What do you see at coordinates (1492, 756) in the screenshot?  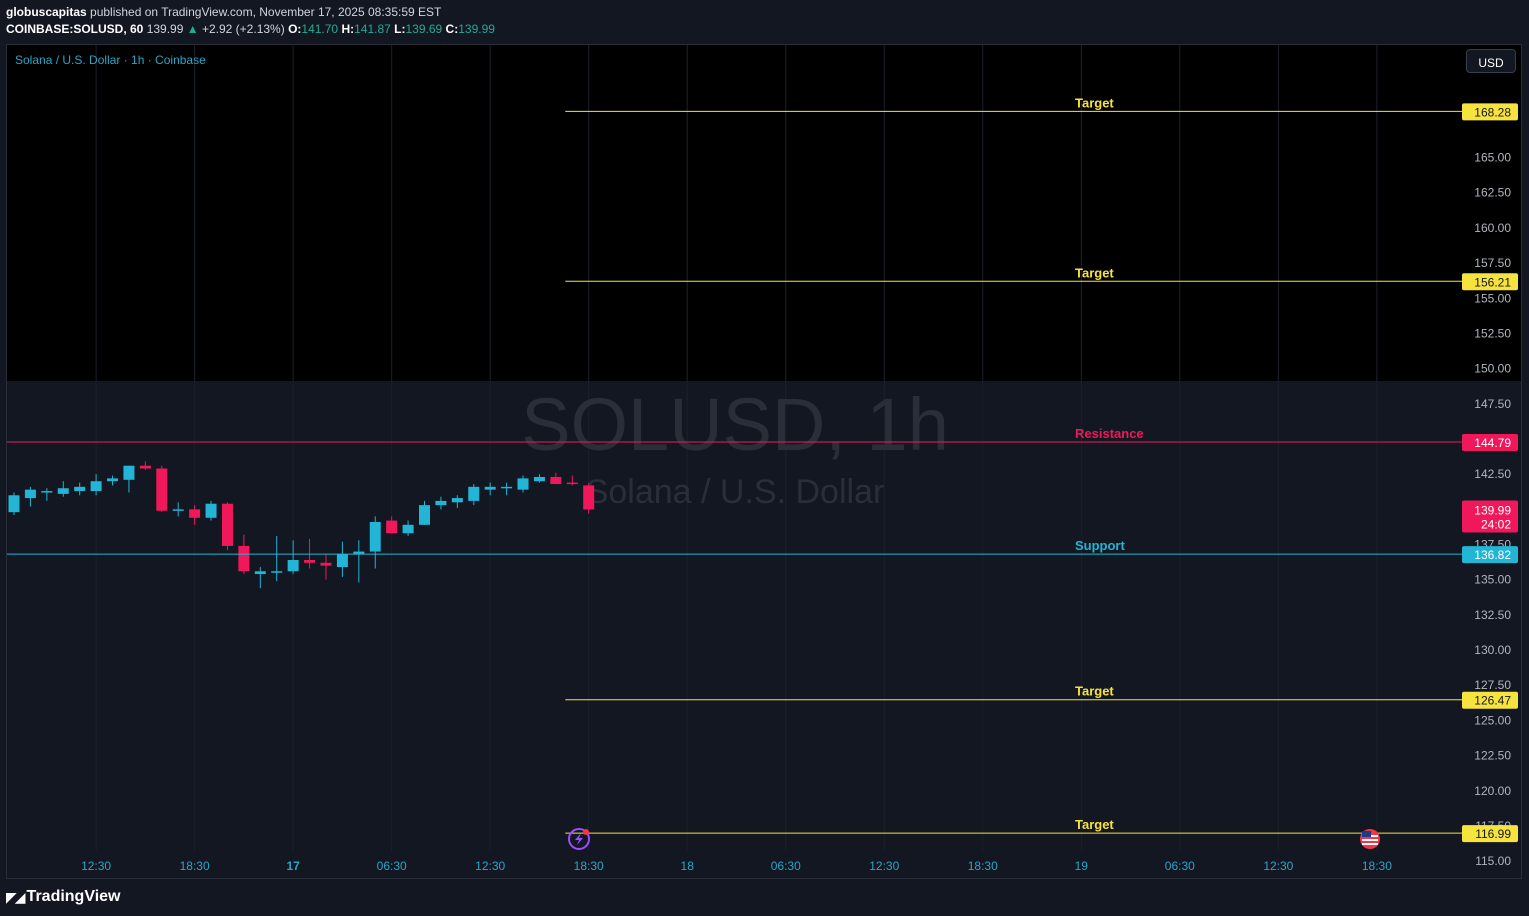 I see `y-tick-label: 122.50` at bounding box center [1492, 756].